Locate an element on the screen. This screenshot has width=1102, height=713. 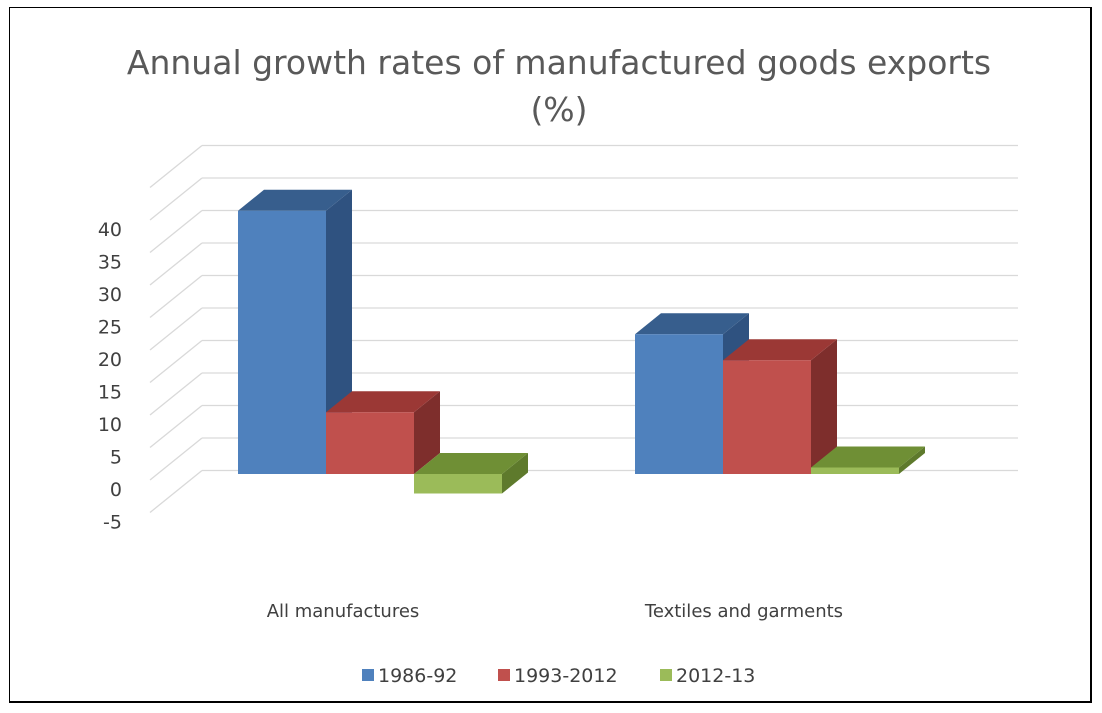
y-tick-label: 0 is located at coordinates (116, 490).